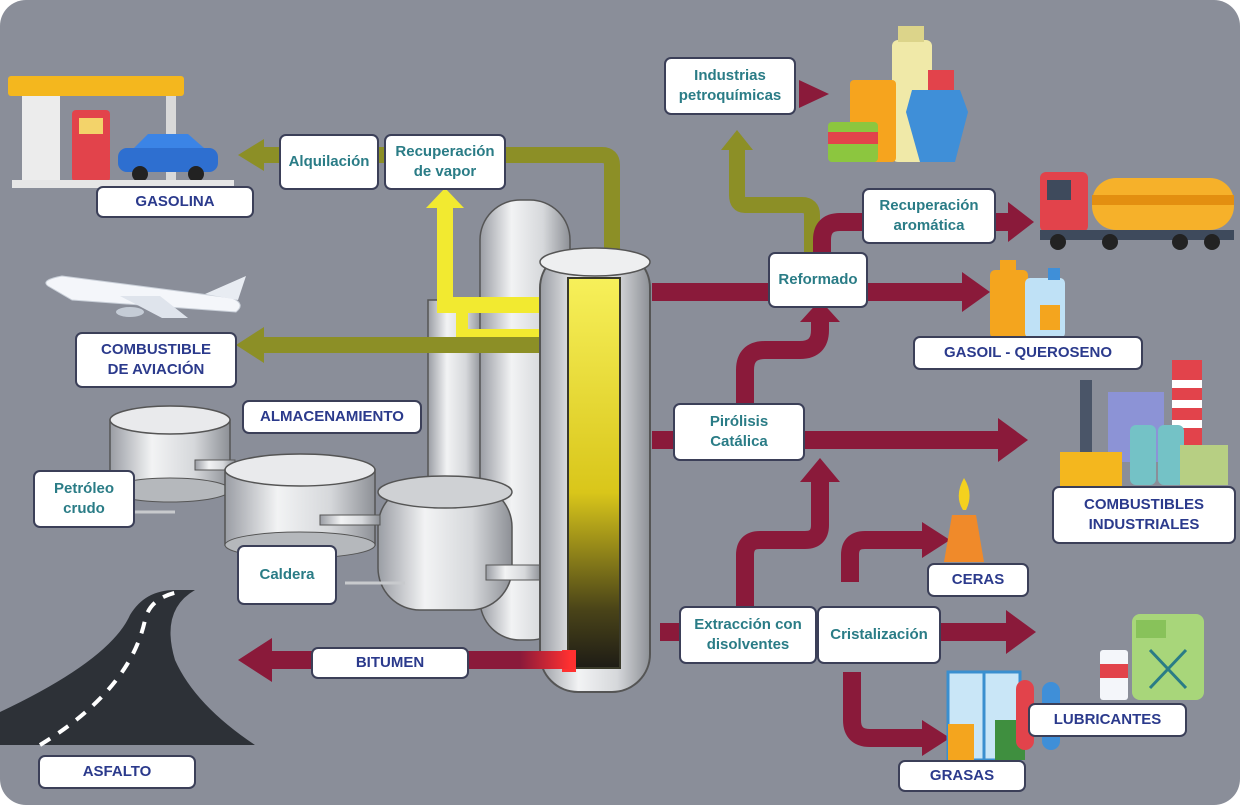 This screenshot has width=1240, height=805. What do you see at coordinates (1027, 299) in the screenshot?
I see `fuel-cans-icon` at bounding box center [1027, 299].